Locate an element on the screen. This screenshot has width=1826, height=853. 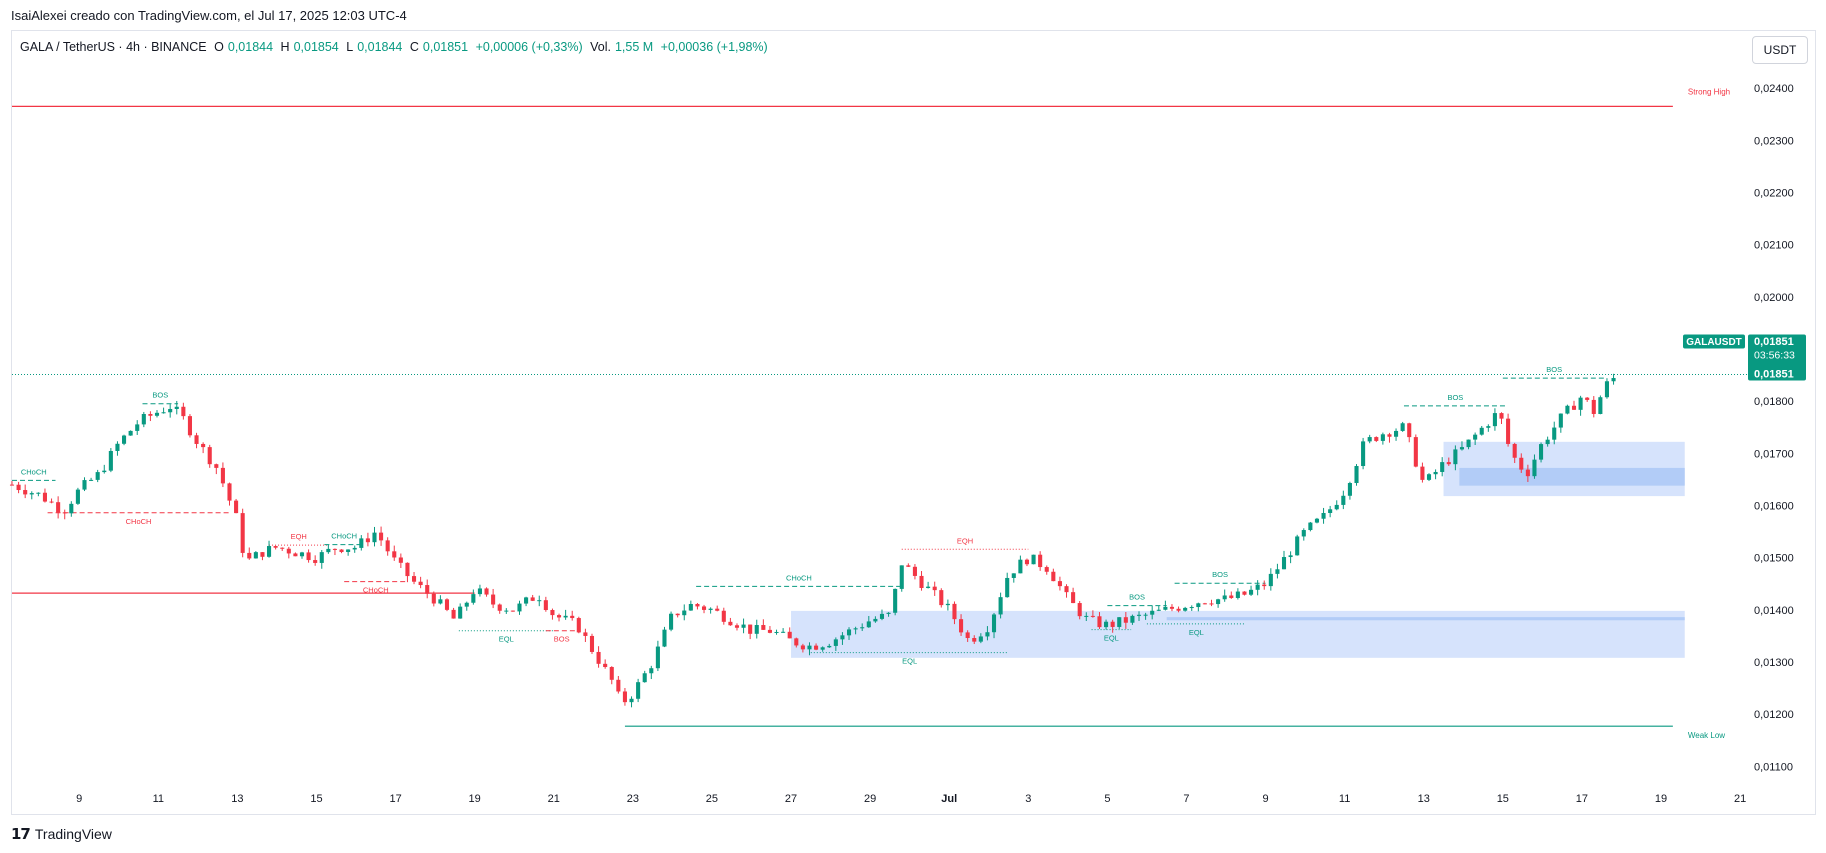
tradingview-logo: 𝟭𝟳 TradingView is located at coordinates (61, 834).